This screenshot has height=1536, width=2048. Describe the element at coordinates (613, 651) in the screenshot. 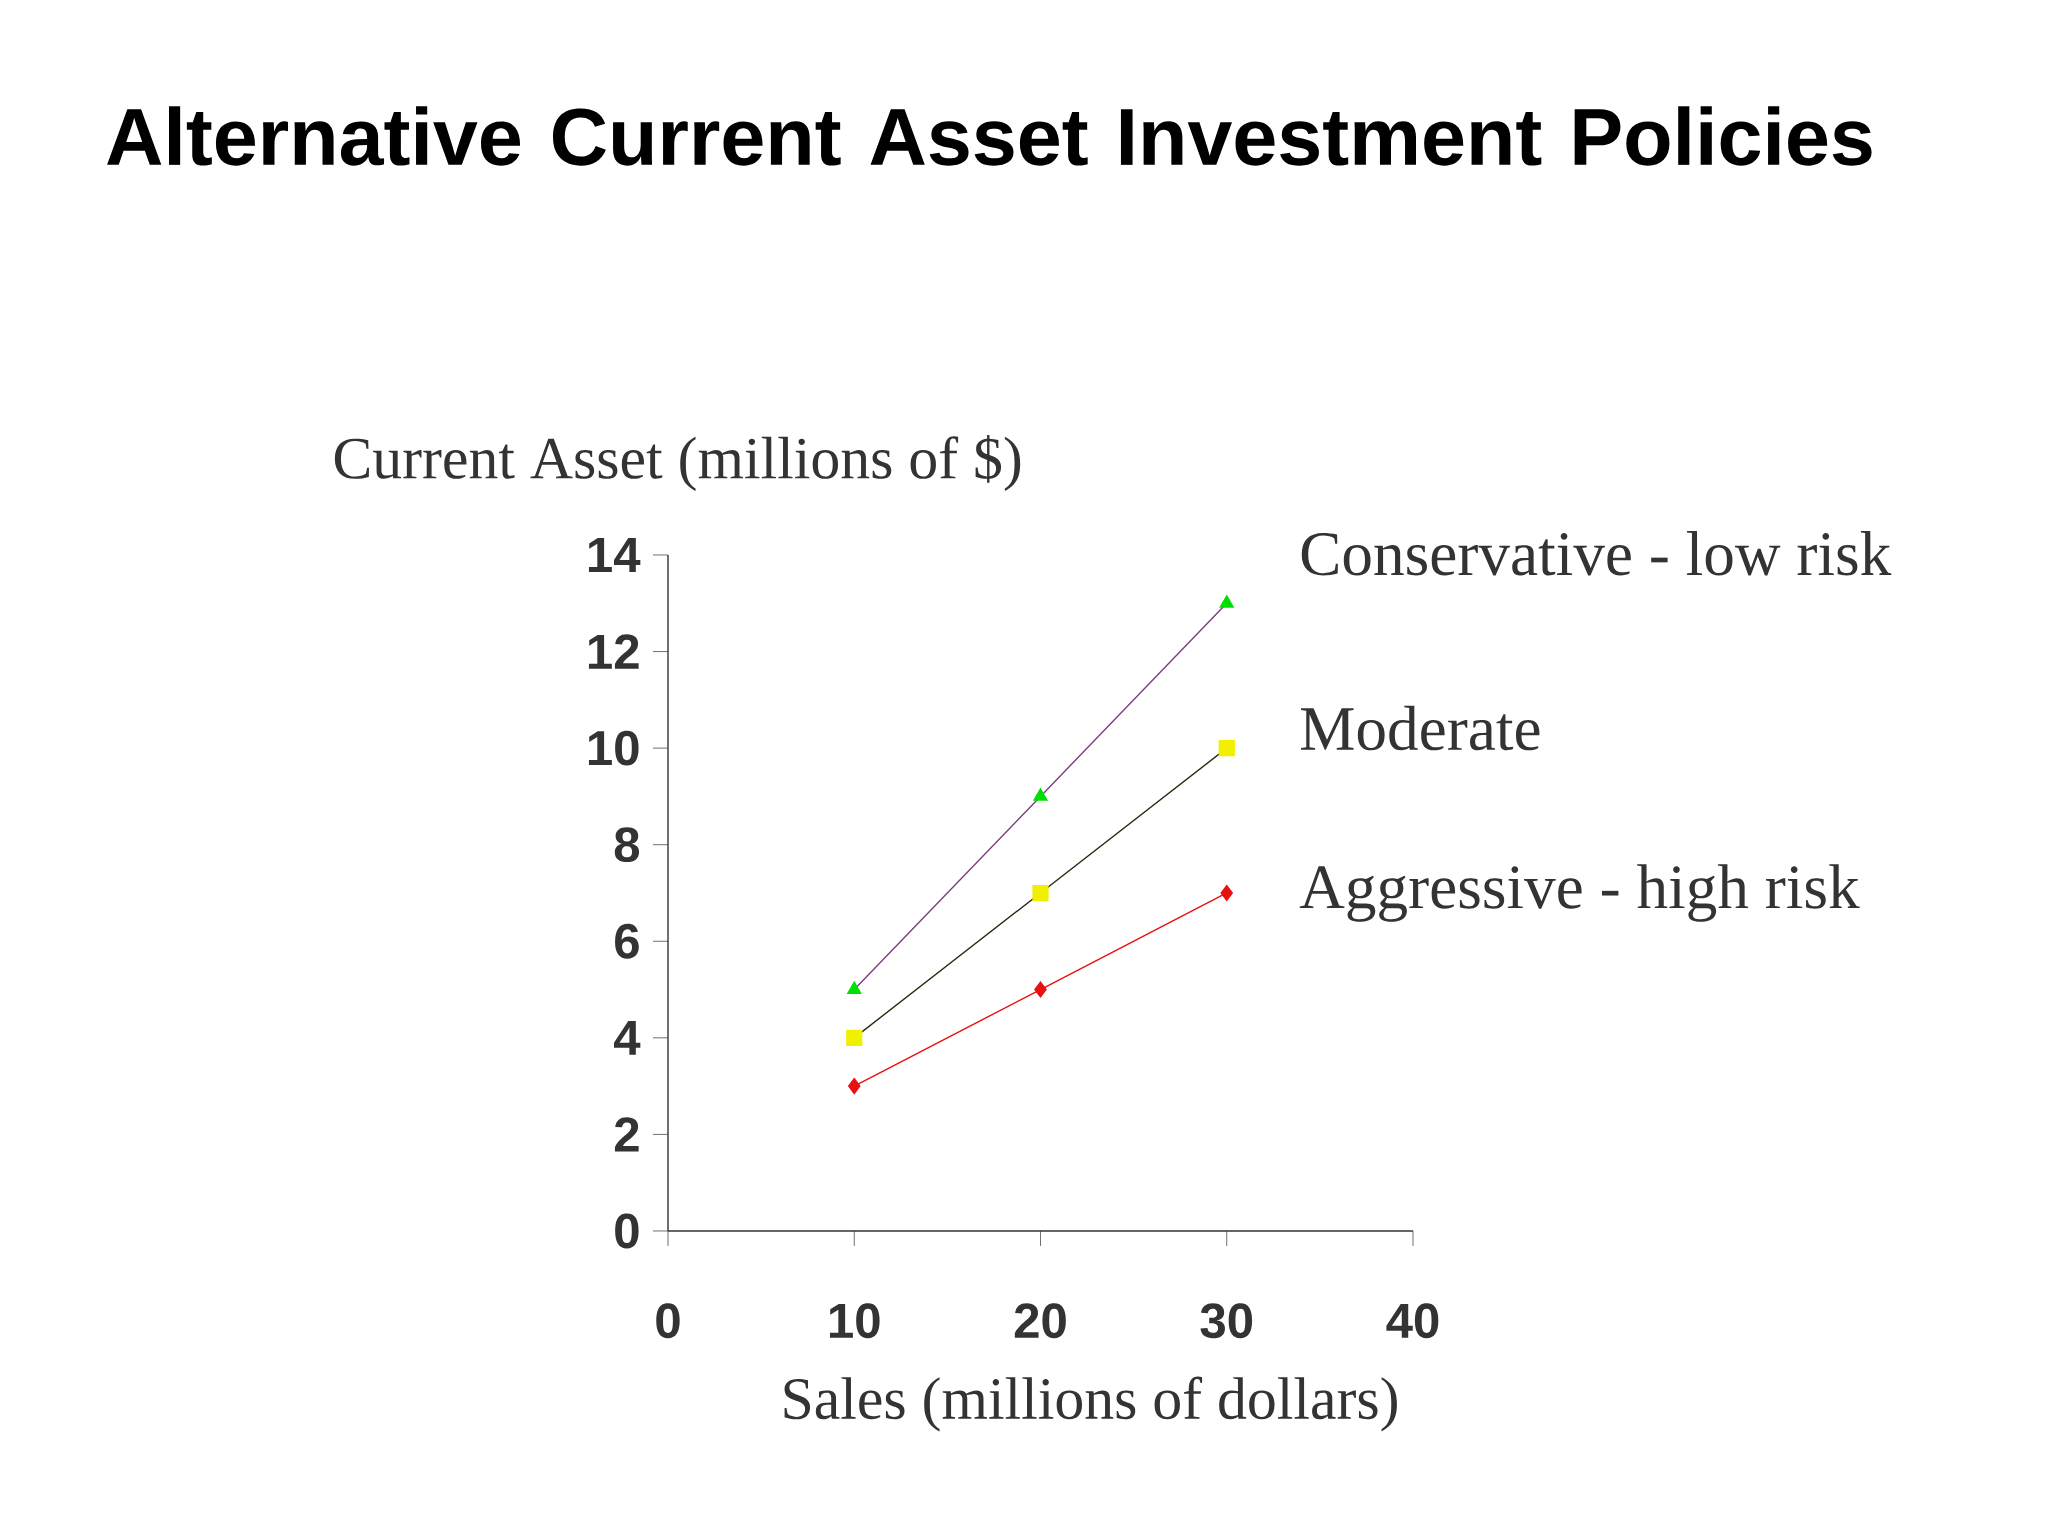

I see `y-tick-label: 12` at that location.